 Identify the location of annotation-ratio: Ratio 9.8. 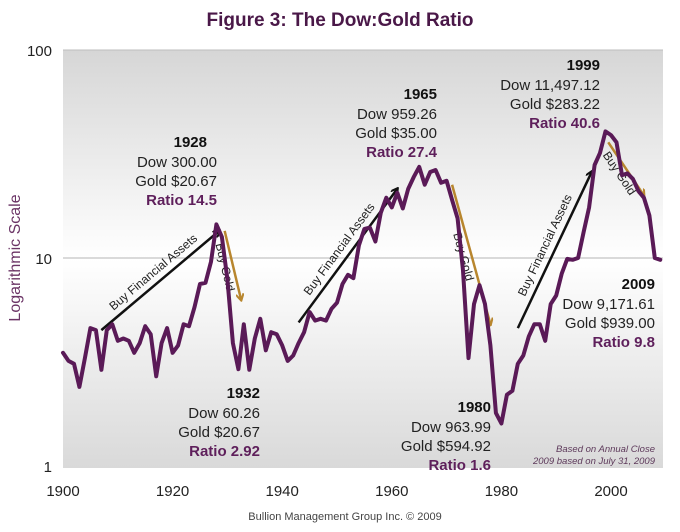
(623, 342).